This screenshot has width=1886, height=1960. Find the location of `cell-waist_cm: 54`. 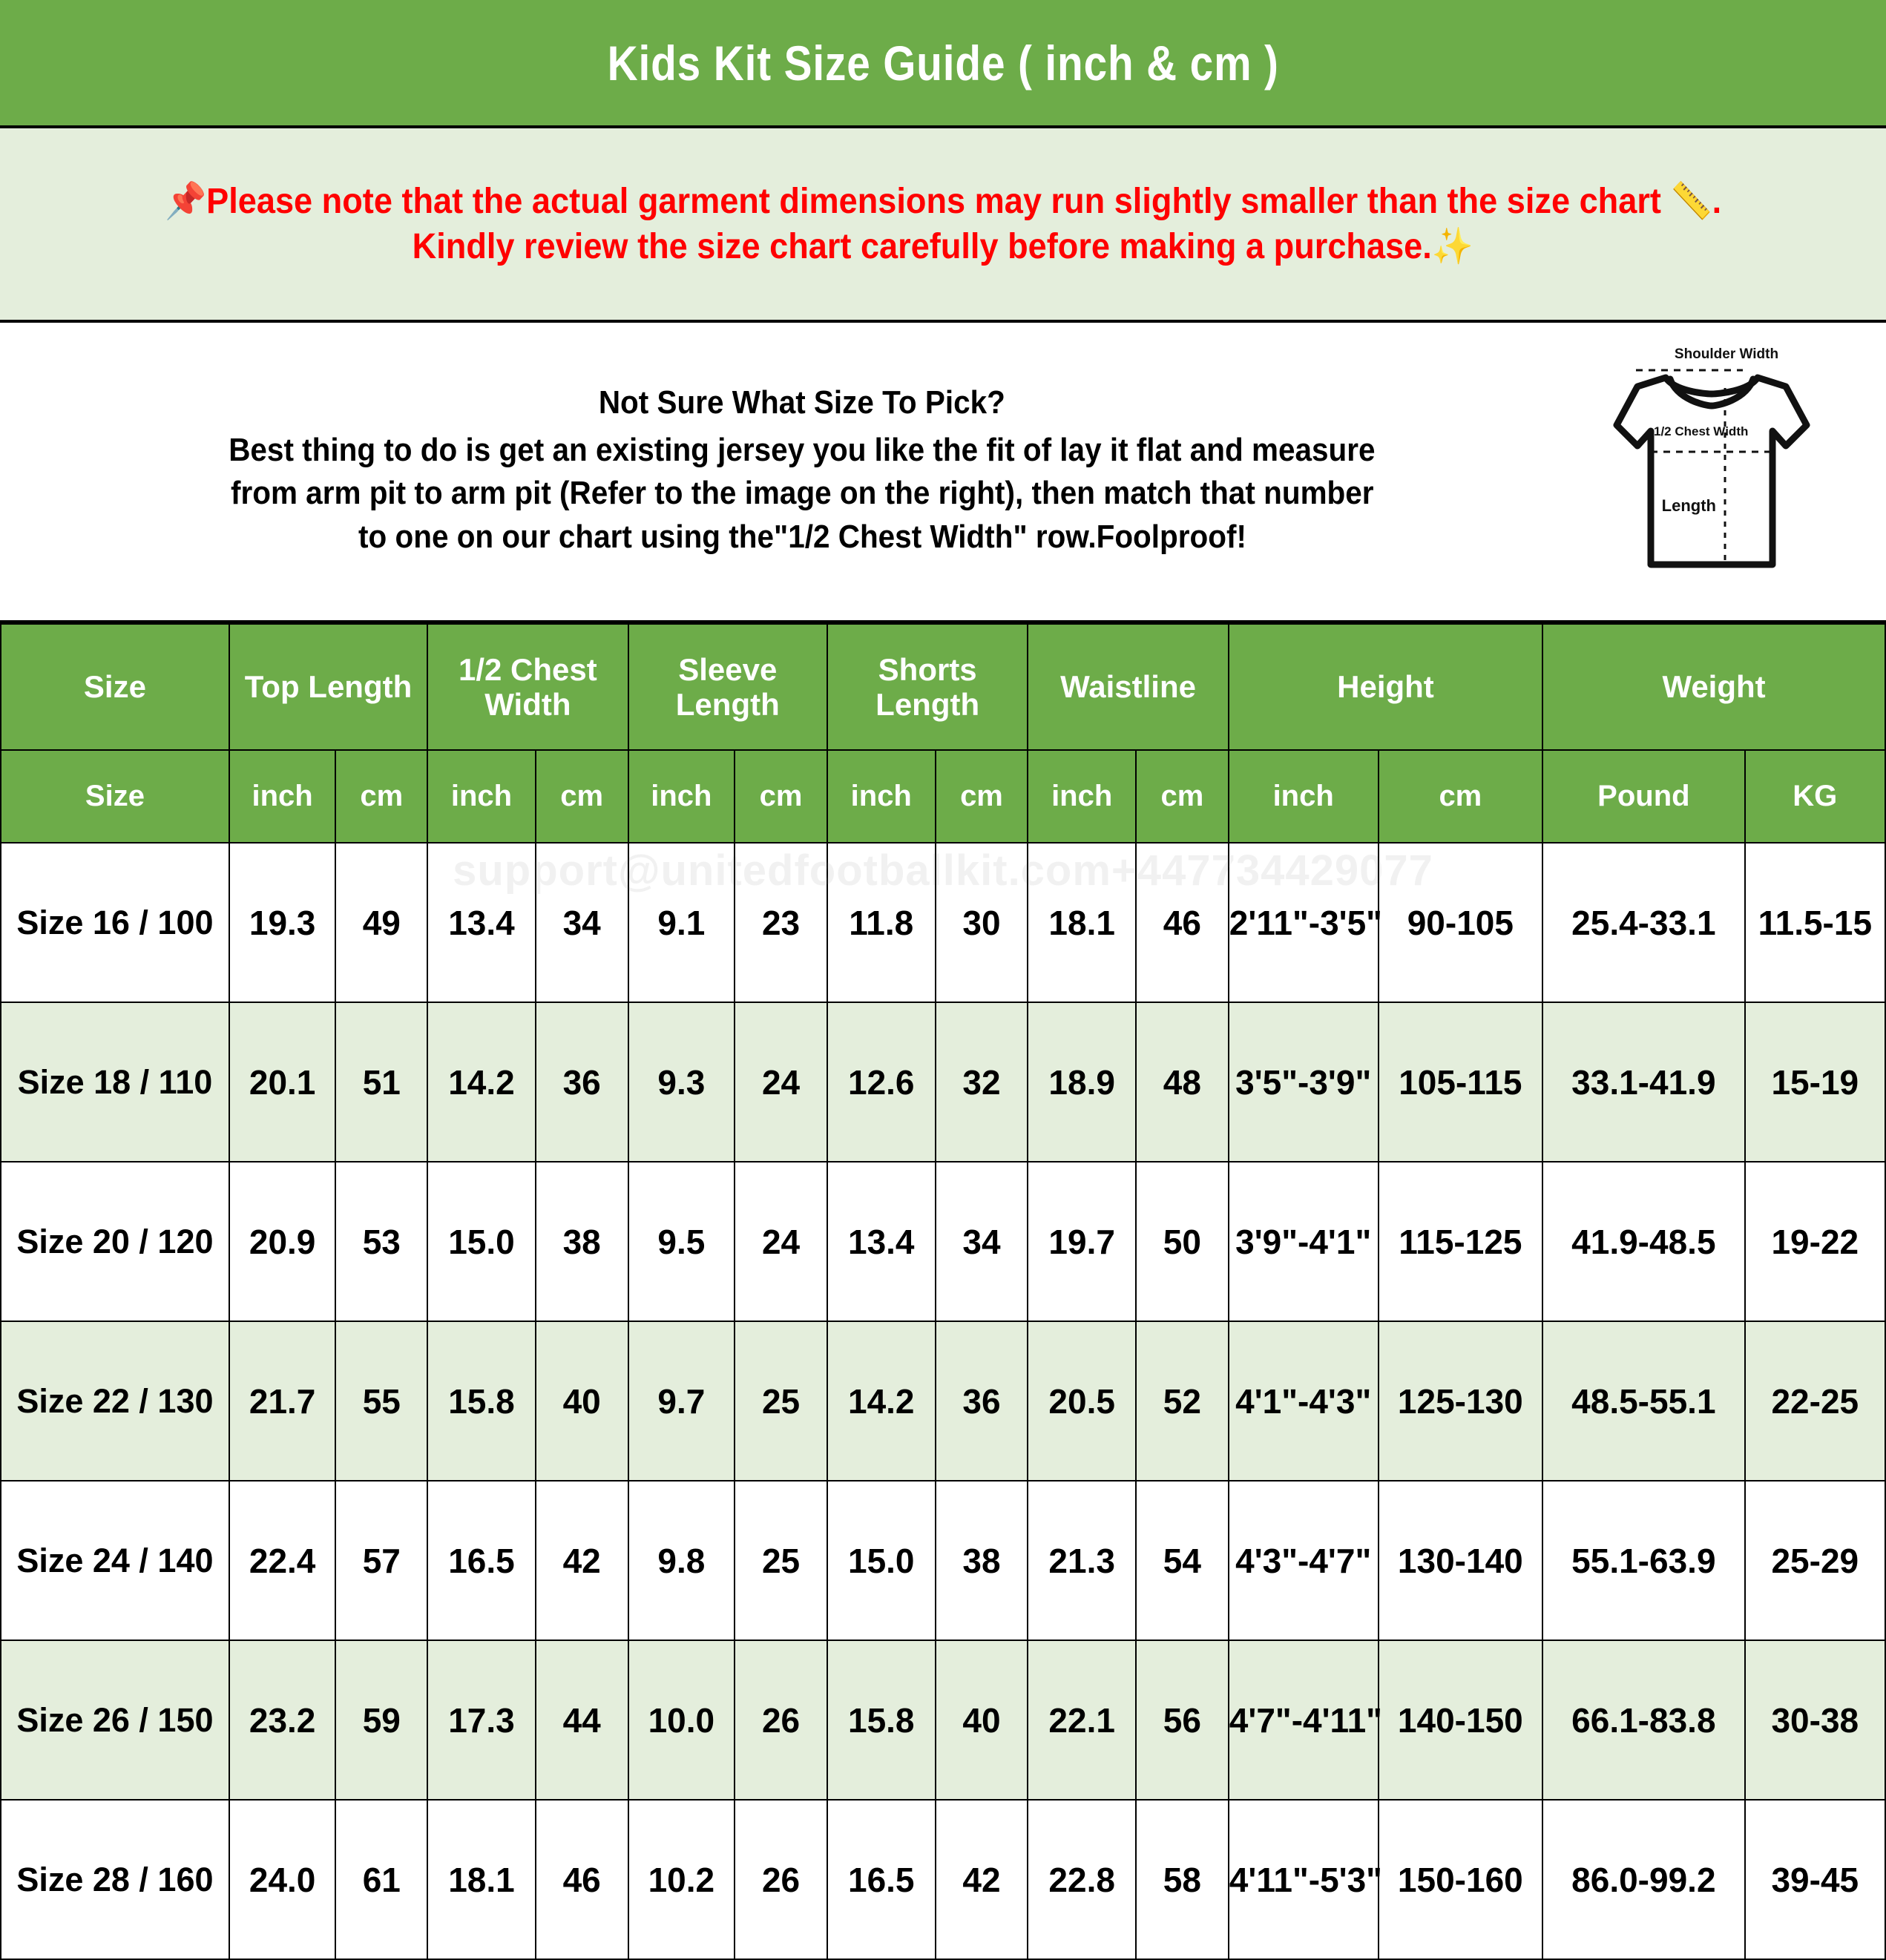

cell-waist_cm: 54 is located at coordinates (1181, 1561).